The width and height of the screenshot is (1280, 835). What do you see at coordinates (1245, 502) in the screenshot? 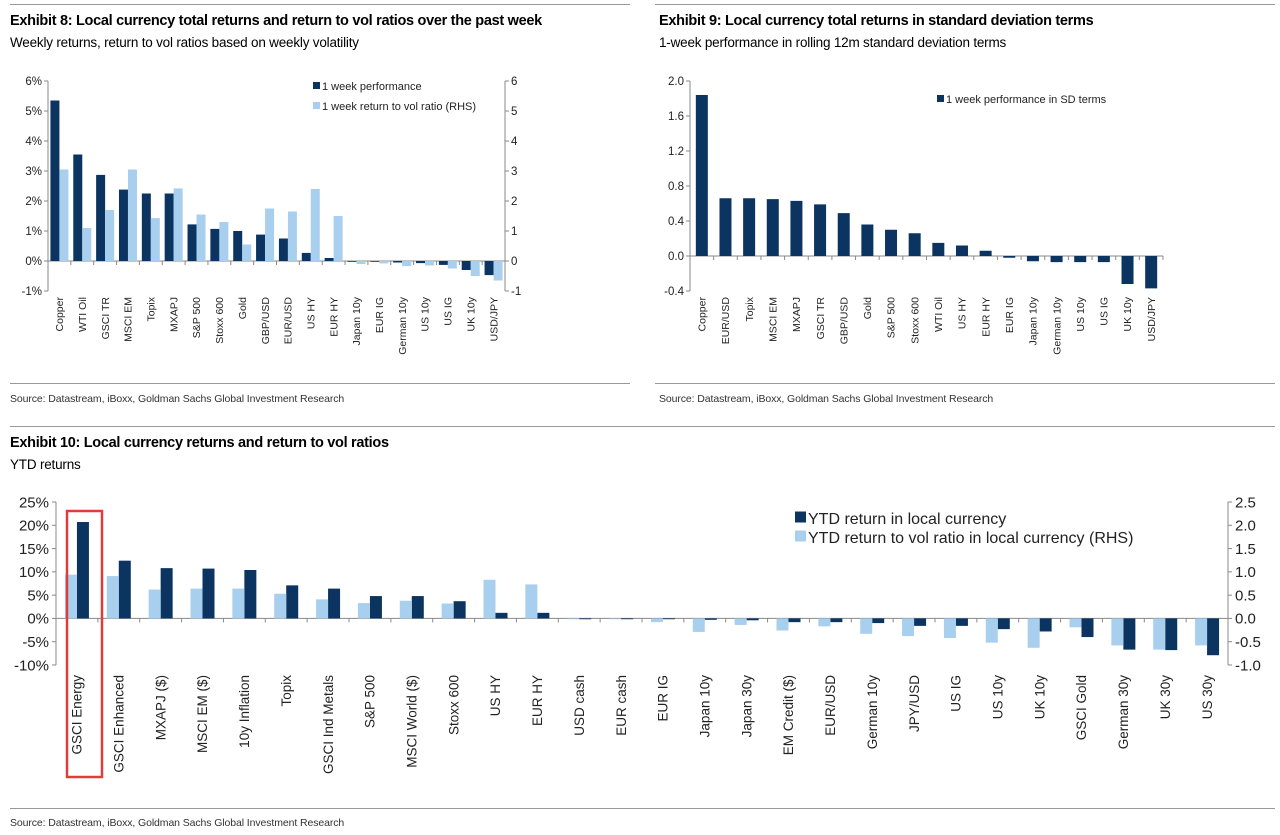
I see `y-right-tick-label: 2.5` at bounding box center [1245, 502].